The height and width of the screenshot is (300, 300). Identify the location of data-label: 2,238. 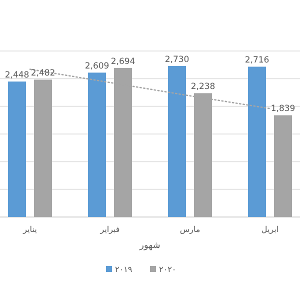
(203, 87).